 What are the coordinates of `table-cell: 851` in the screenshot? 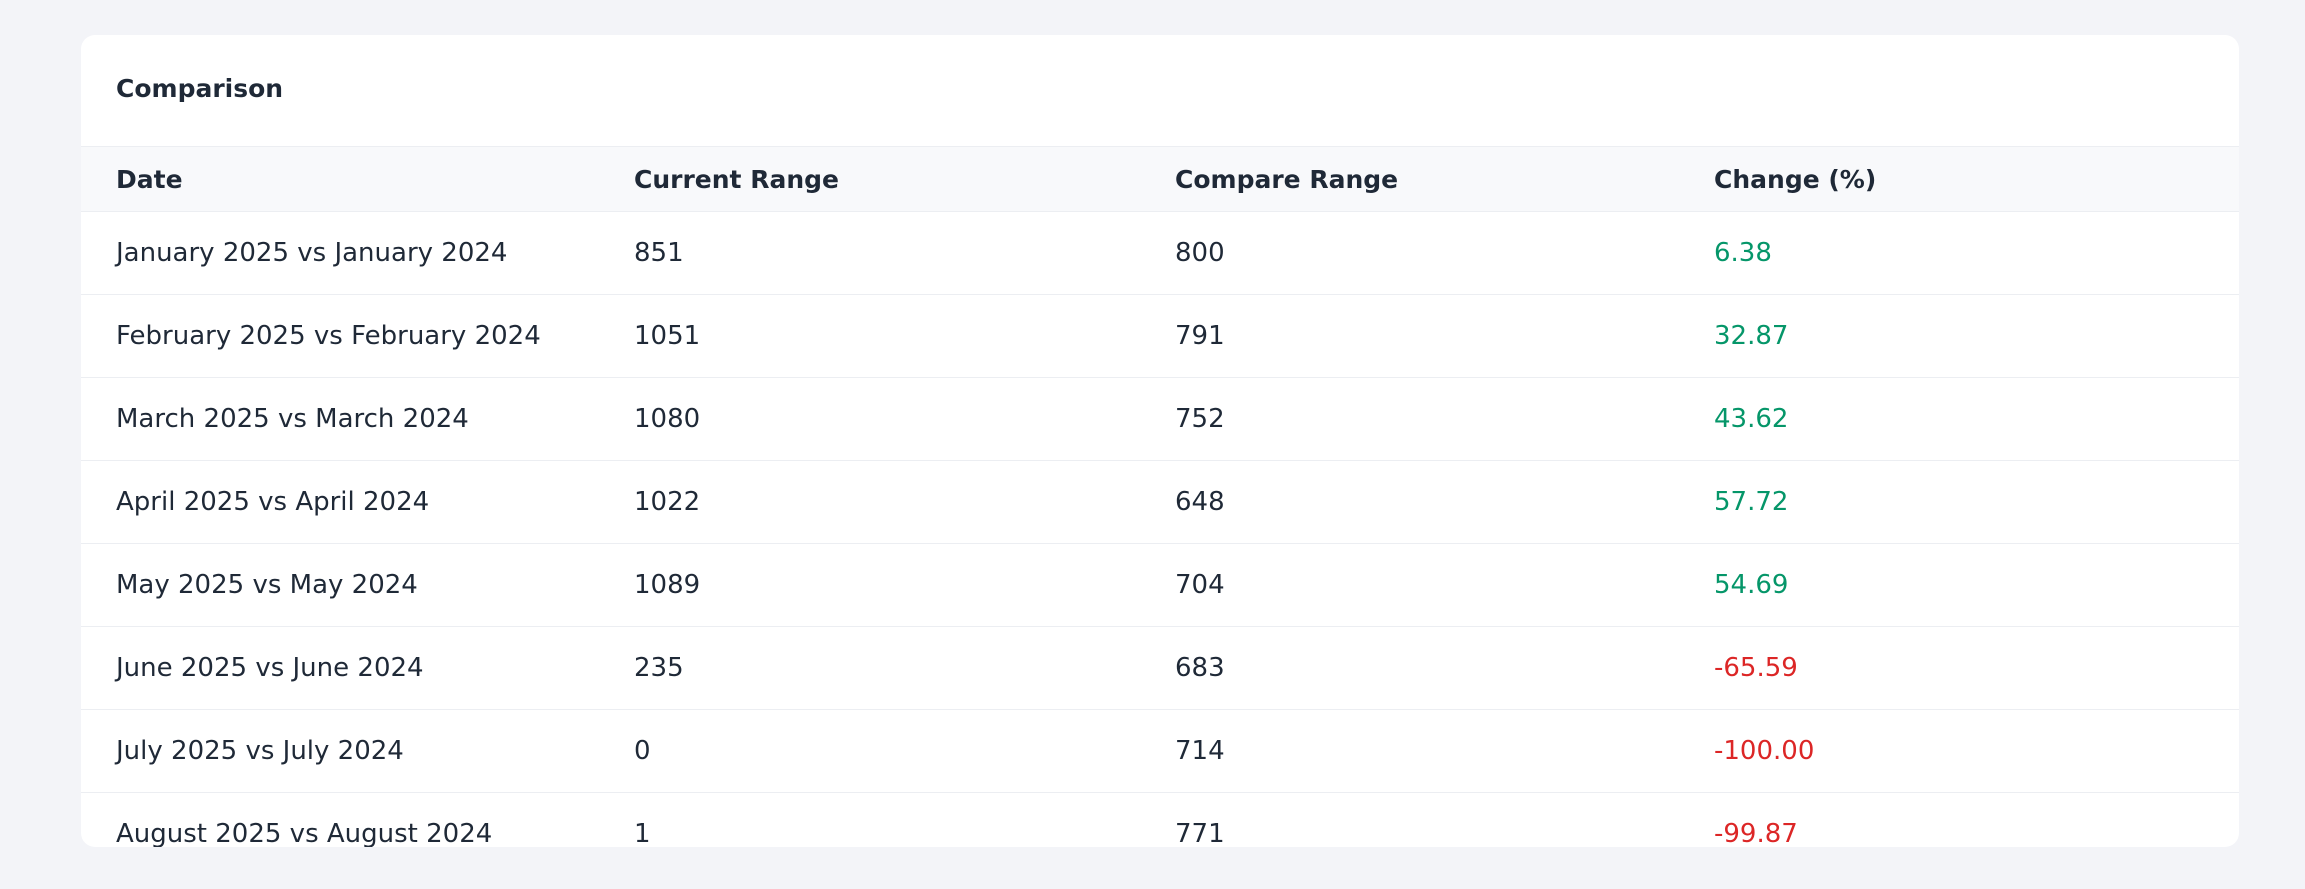 It's located at (659, 253).